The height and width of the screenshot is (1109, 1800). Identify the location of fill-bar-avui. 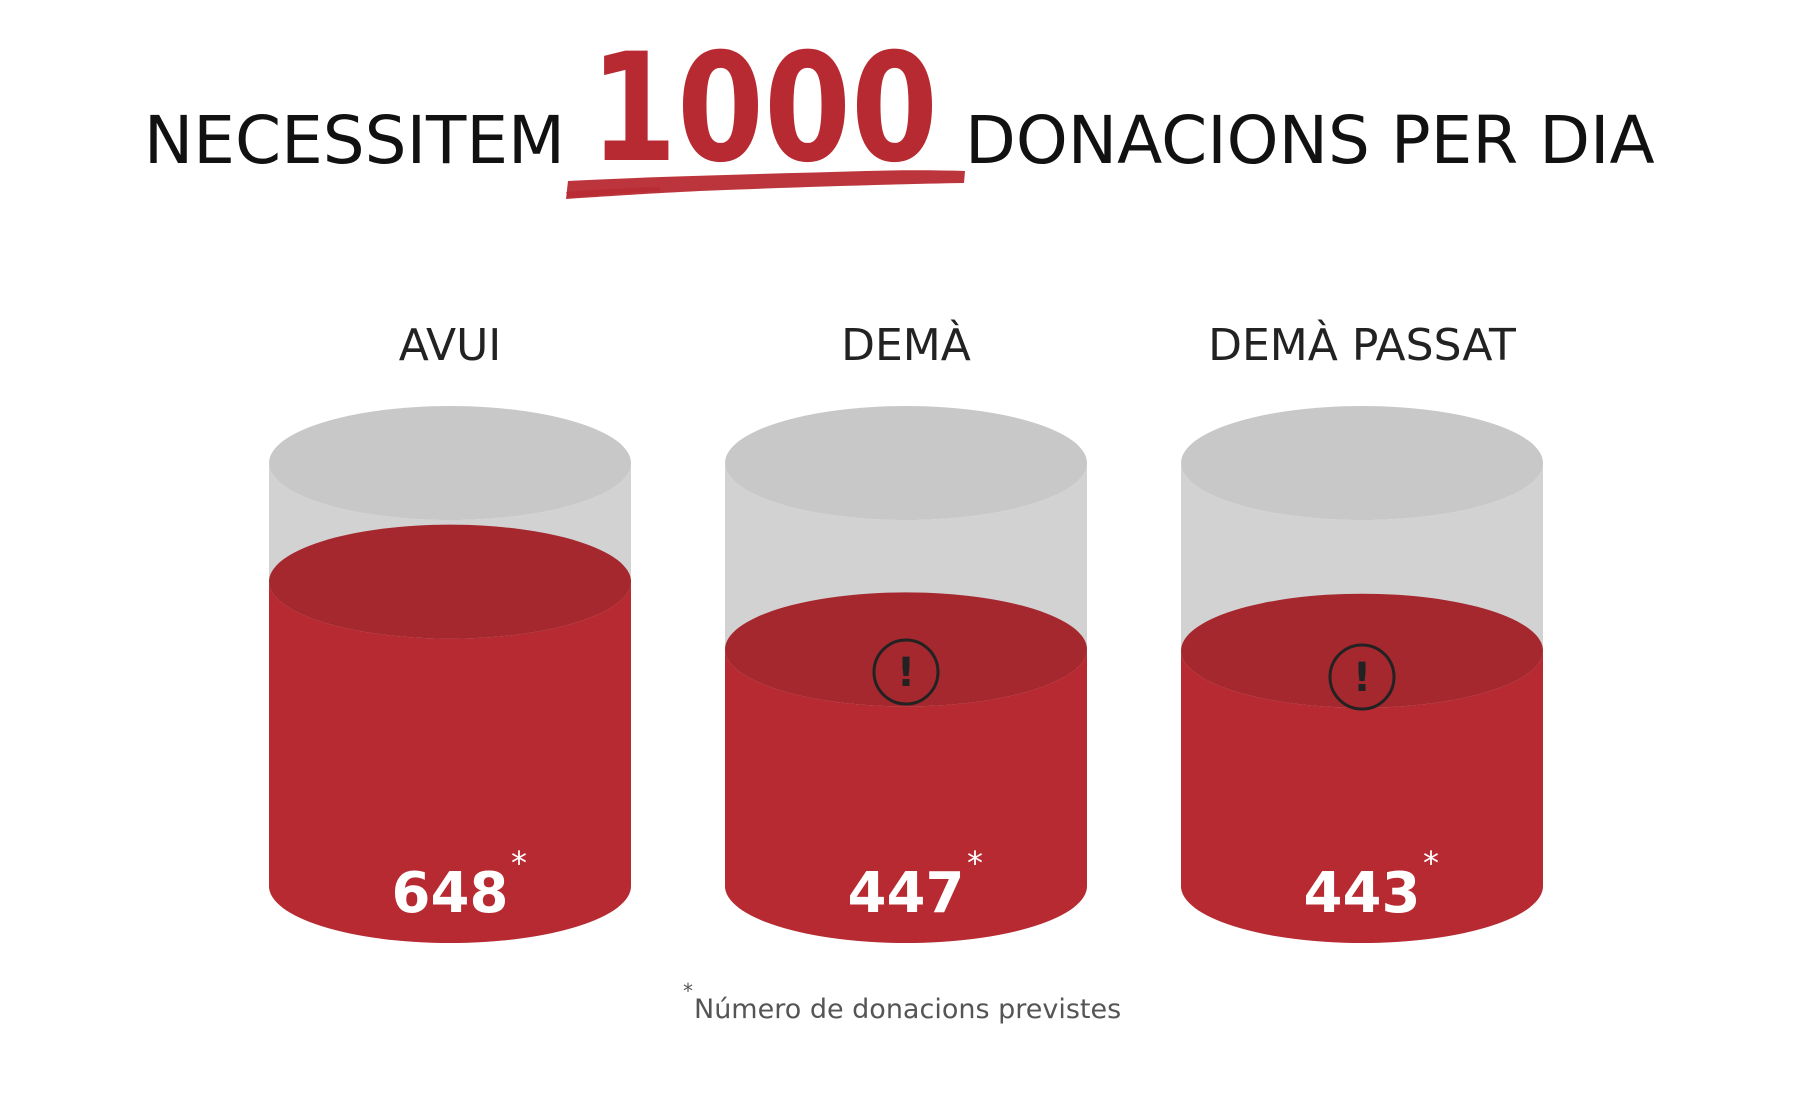
(450, 762).